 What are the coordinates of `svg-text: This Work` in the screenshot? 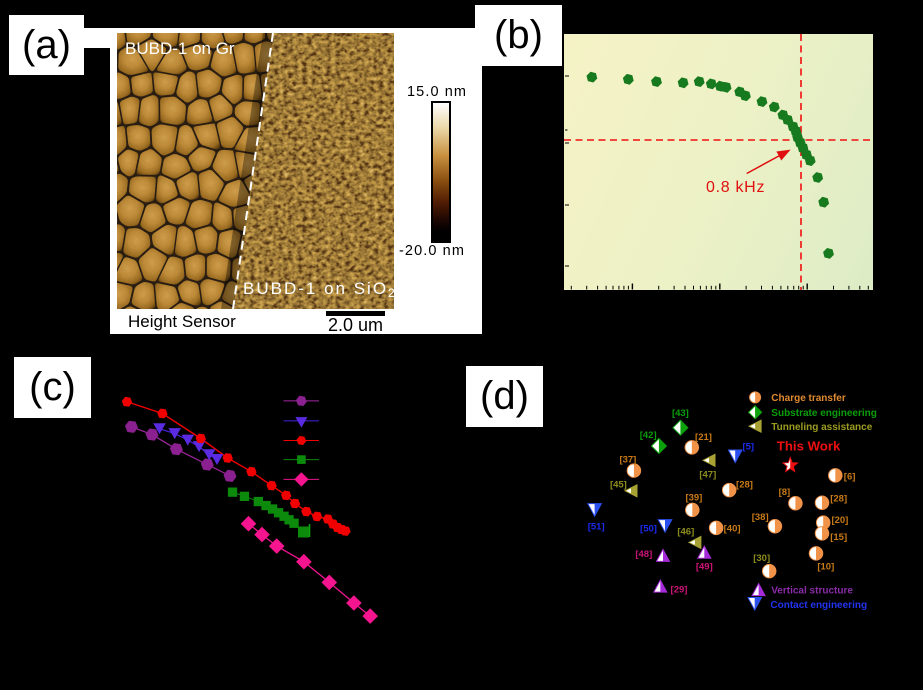 It's located at (809, 445).